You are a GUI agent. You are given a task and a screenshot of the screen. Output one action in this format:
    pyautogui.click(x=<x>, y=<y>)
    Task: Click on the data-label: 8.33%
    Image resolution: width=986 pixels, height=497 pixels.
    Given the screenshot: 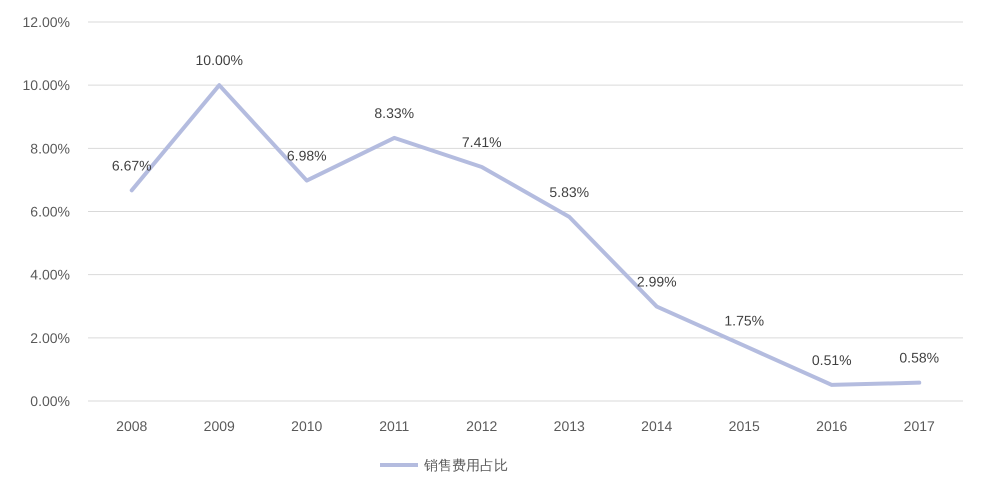 What is the action you would take?
    pyautogui.click(x=394, y=112)
    